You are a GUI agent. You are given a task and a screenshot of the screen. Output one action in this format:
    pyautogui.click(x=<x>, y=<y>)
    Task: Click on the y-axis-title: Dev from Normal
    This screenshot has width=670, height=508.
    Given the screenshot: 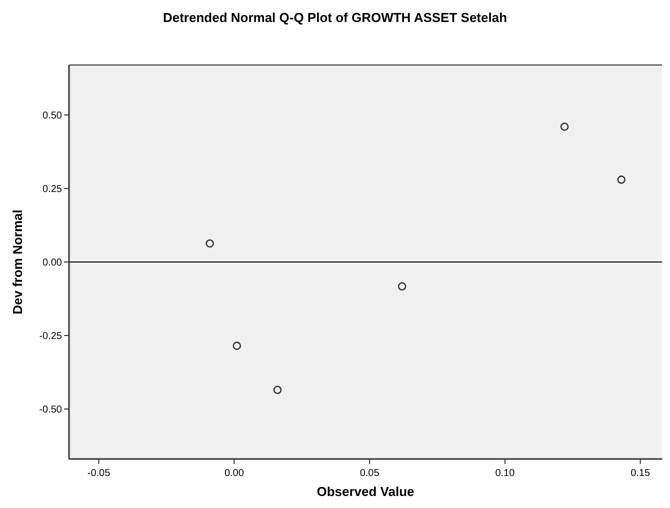 What is the action you would take?
    pyautogui.click(x=17, y=262)
    